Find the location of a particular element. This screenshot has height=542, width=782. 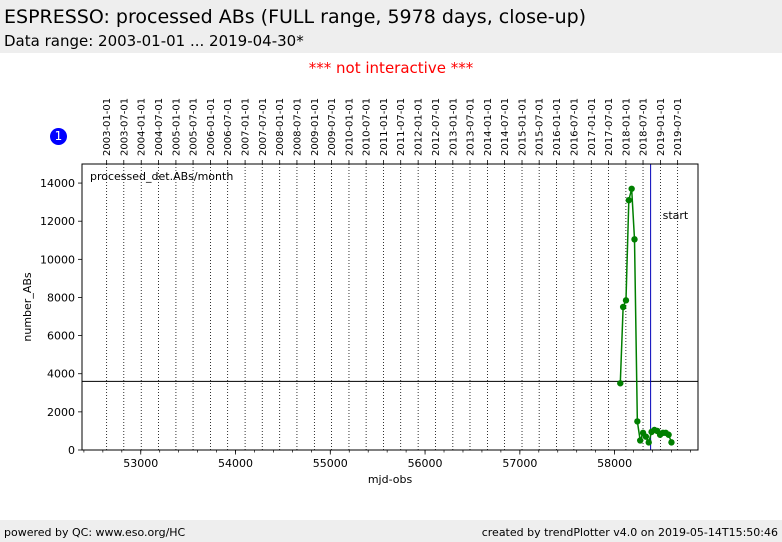

x-tick-label: 56000 is located at coordinates (425, 463).